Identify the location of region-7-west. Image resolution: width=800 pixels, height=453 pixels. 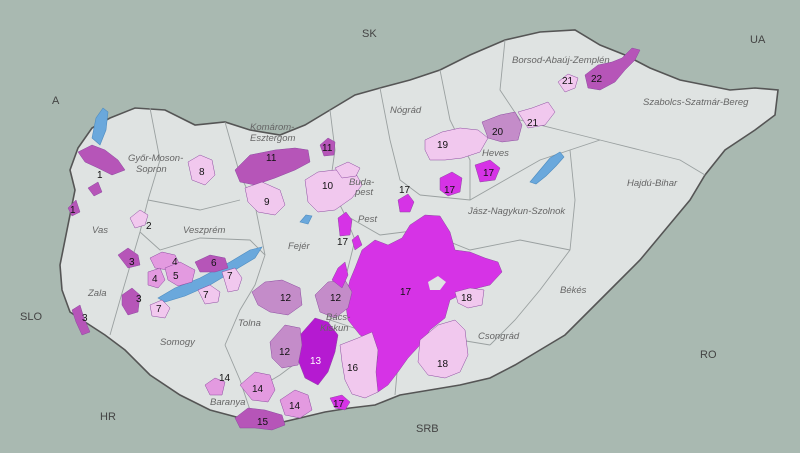
(160, 309).